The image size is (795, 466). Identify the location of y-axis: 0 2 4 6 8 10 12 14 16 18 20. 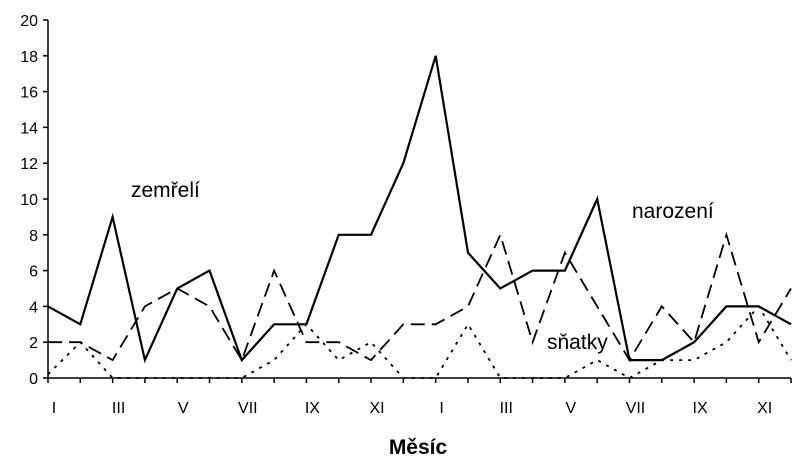
(34, 200).